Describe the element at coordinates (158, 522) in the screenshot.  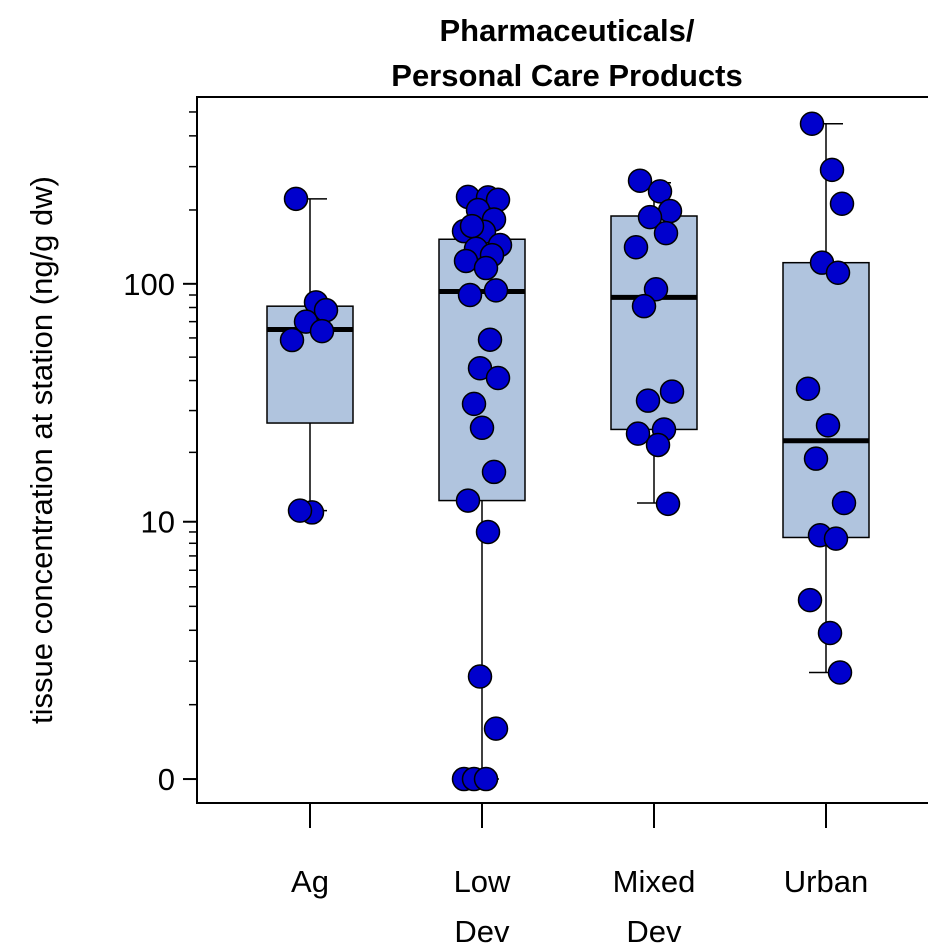
I see `y-tick-label: 10` at that location.